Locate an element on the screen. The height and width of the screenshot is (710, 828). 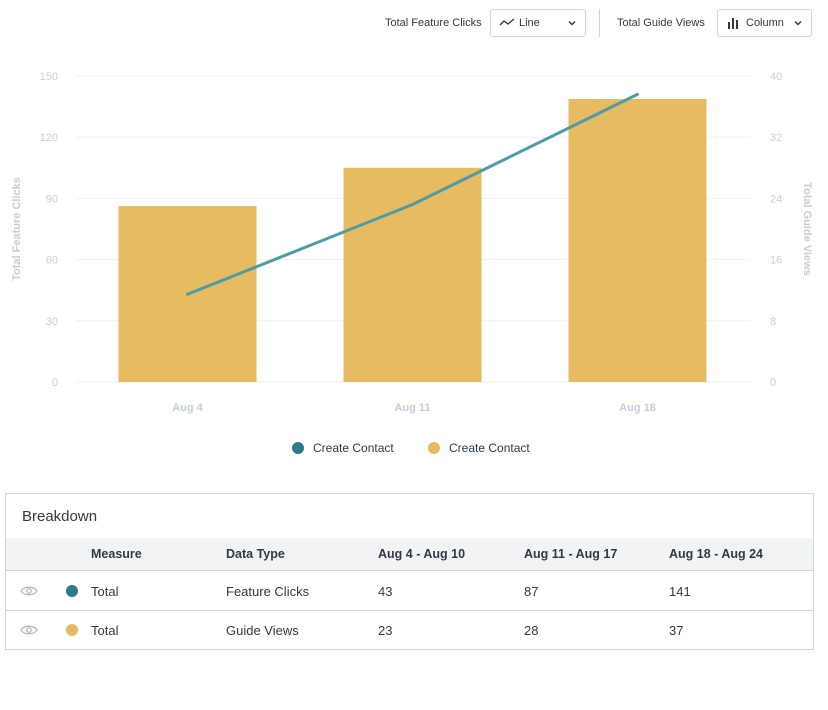
column-header-week-3: Aug 18 - Aug 24 is located at coordinates (716, 554).